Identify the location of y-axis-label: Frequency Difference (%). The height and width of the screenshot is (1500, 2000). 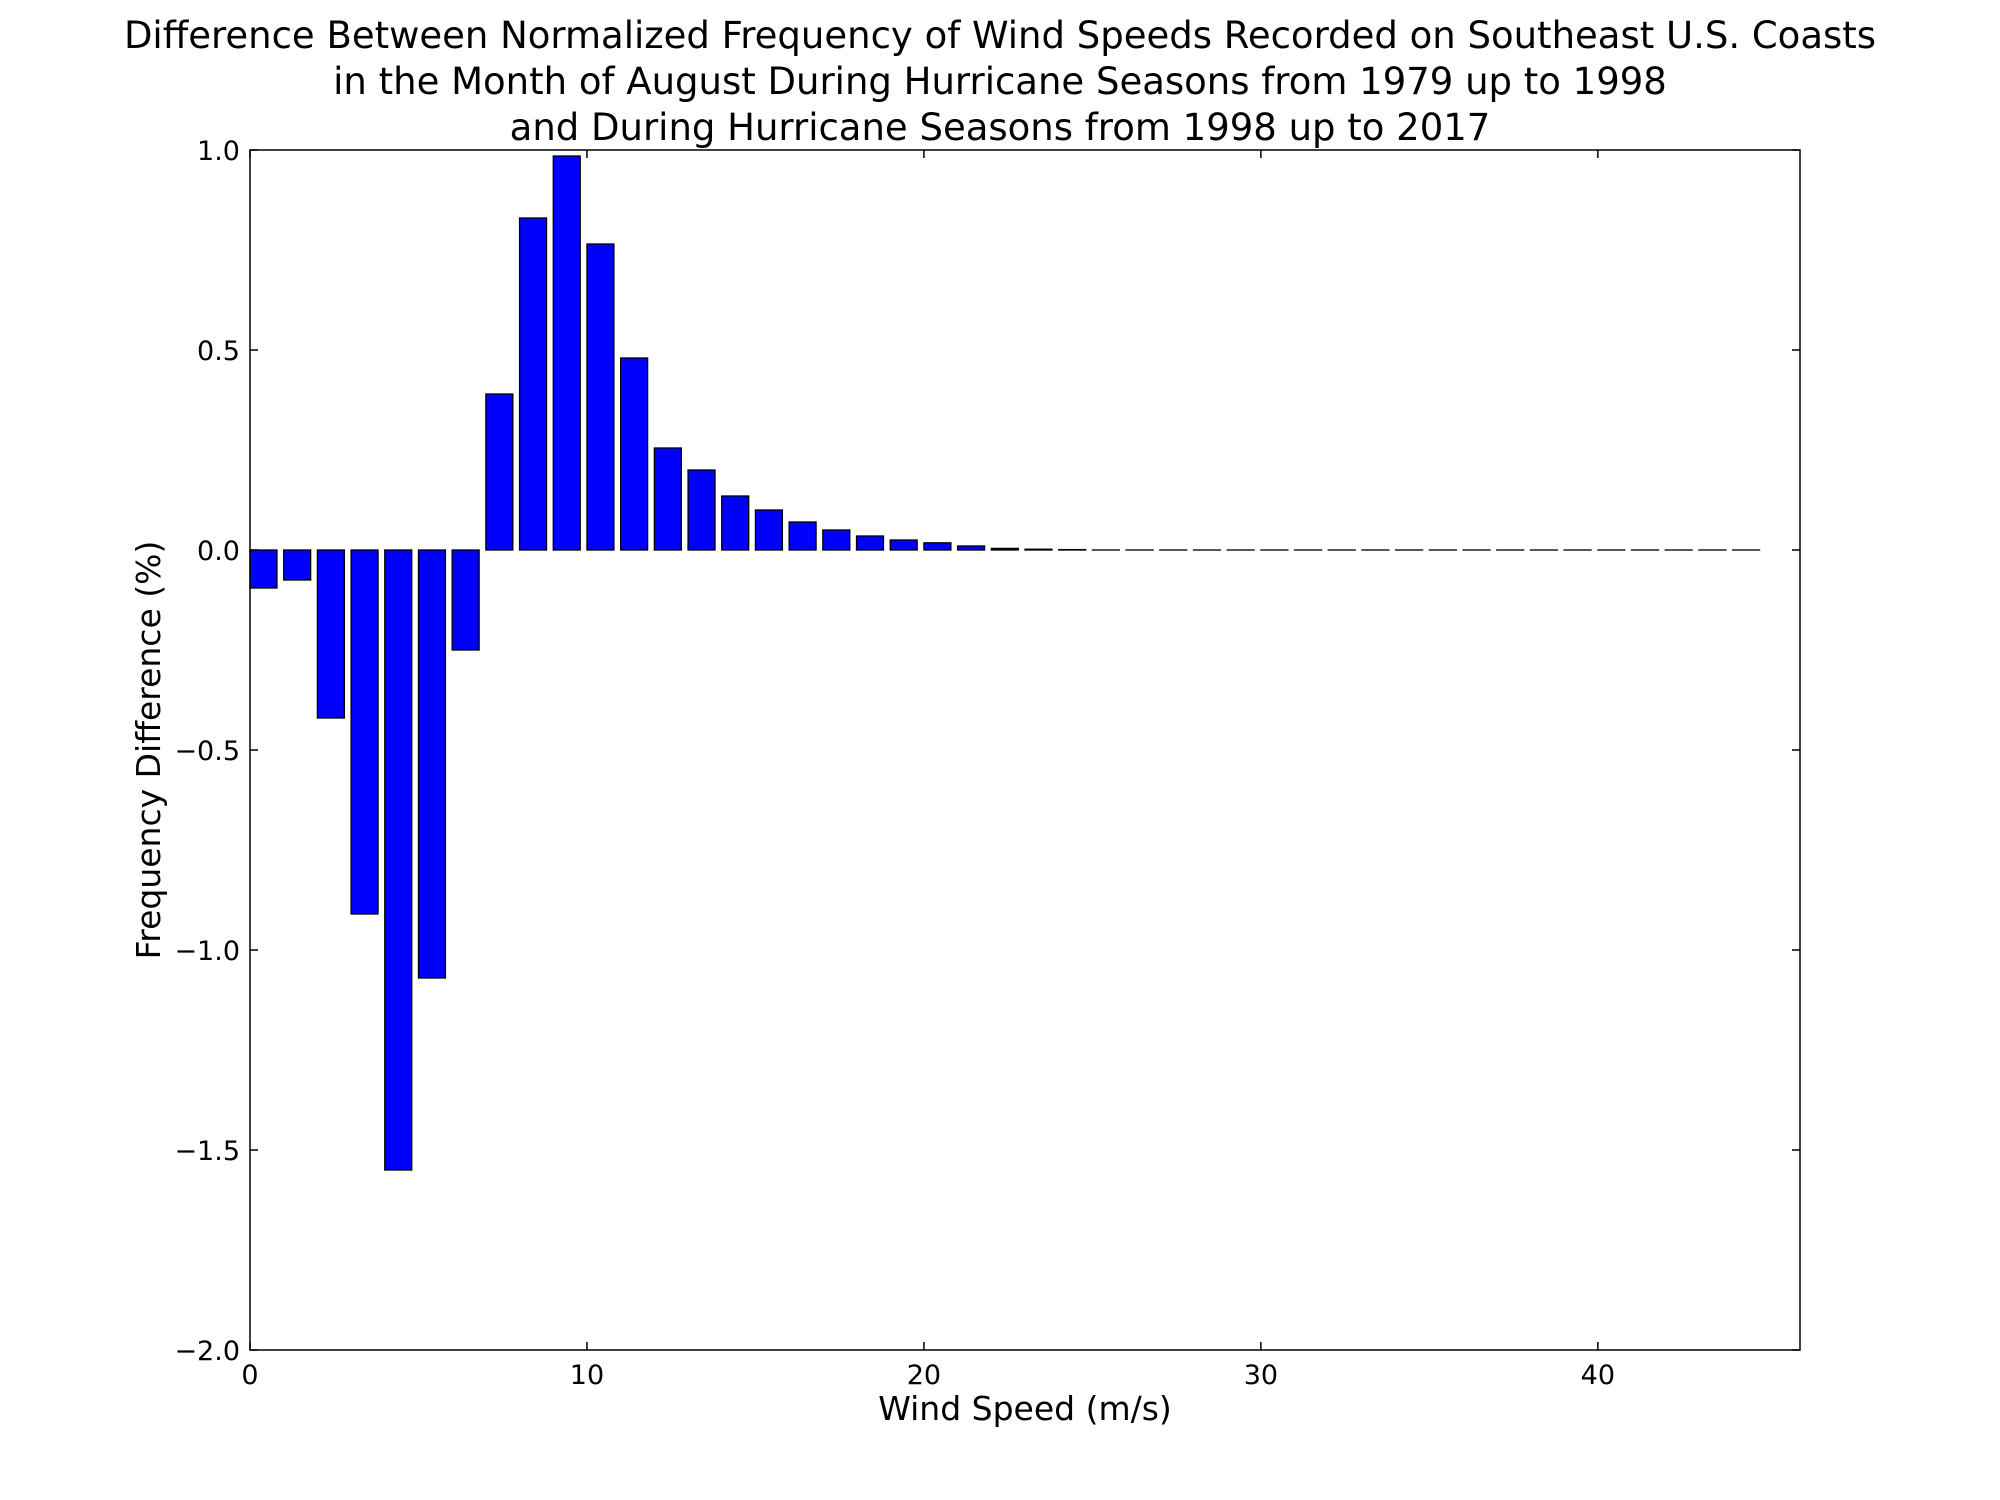
(148, 750).